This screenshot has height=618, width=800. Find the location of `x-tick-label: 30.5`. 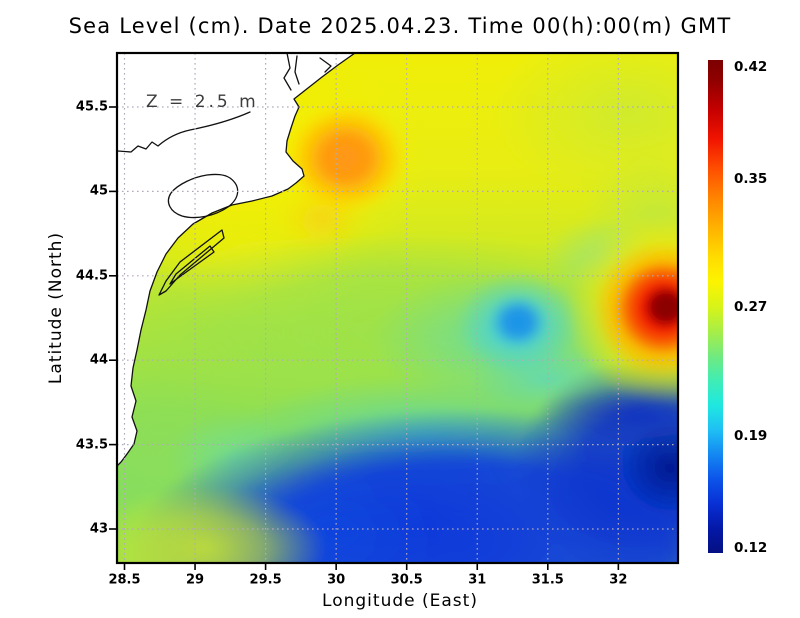

x-tick-label: 30.5 is located at coordinates (406, 580).